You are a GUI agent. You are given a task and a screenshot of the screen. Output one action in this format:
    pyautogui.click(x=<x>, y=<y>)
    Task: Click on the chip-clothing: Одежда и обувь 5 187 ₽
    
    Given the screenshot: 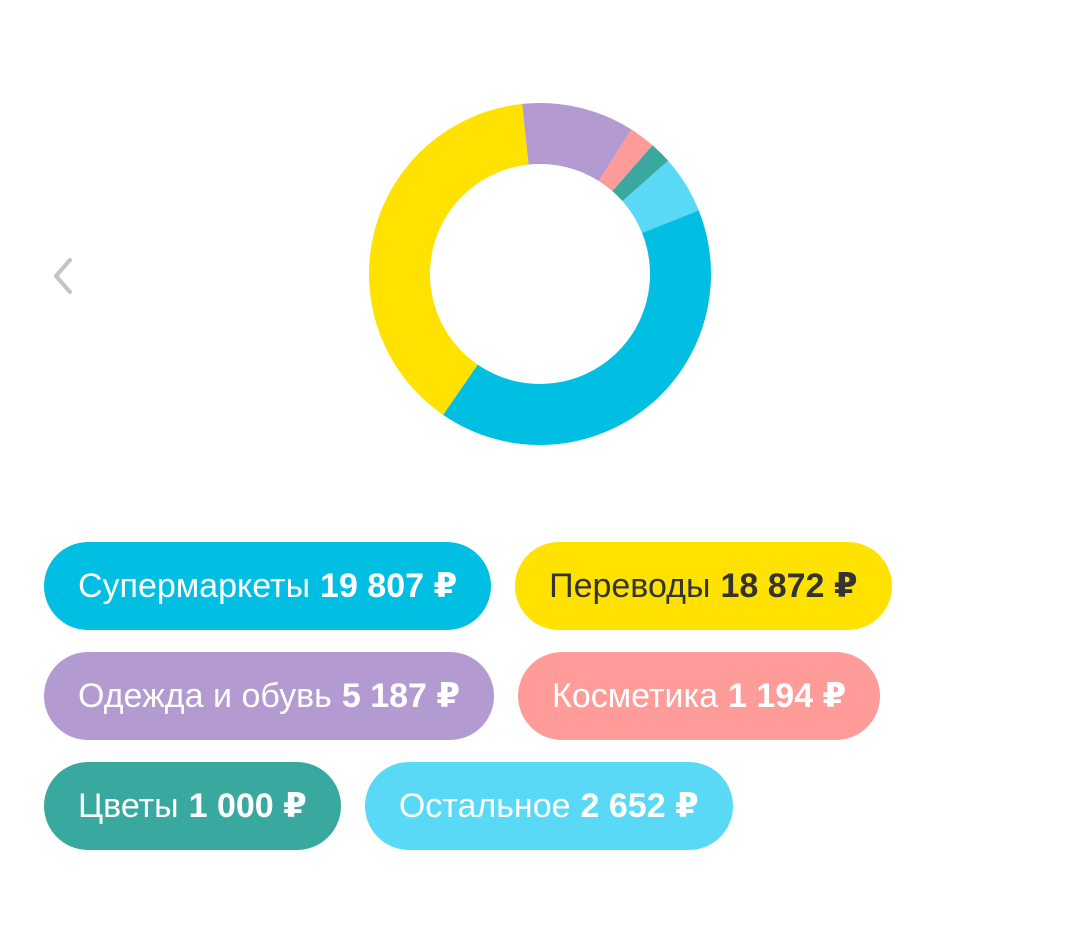 What is the action you would take?
    pyautogui.click(x=269, y=696)
    